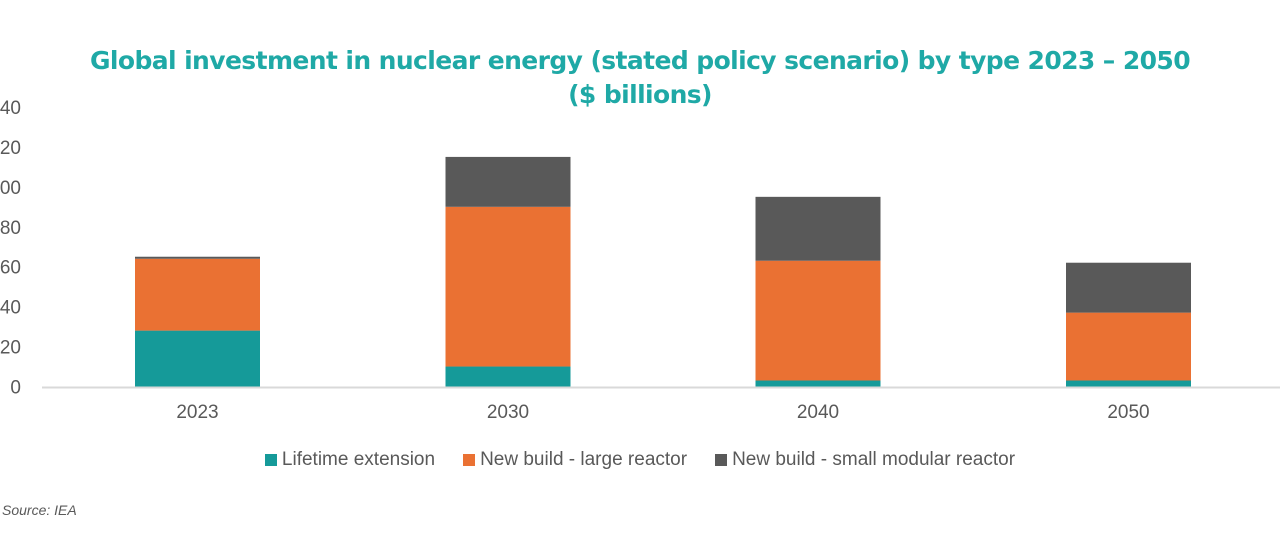 The height and width of the screenshot is (545, 1280). I want to click on legend-item: Lifetime extension, so click(350, 460).